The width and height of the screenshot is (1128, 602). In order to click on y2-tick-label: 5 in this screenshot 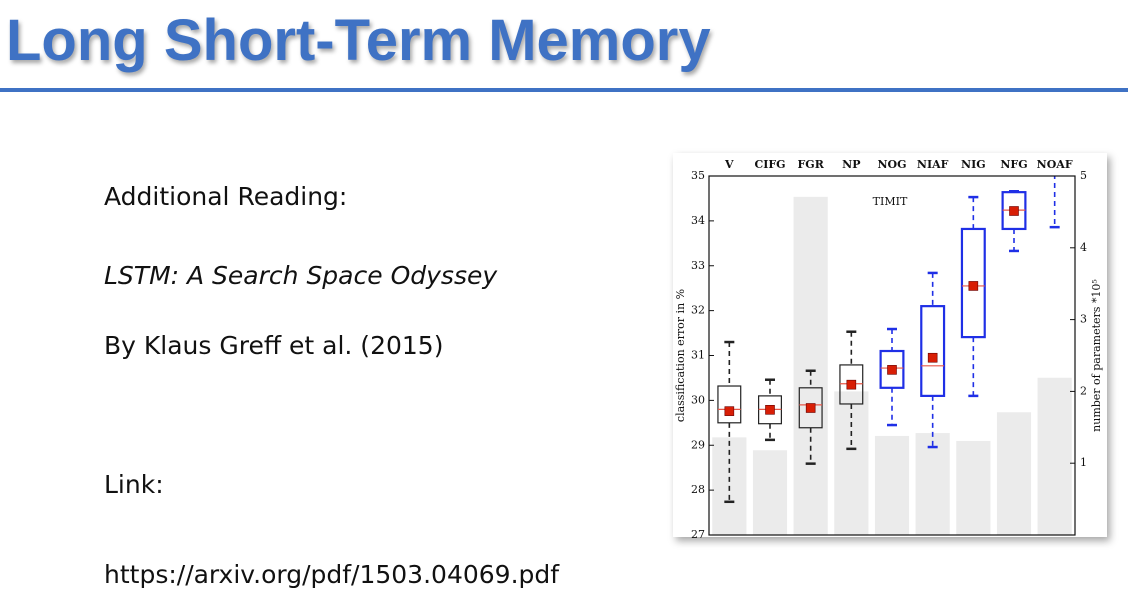, I will do `click(1083, 175)`.